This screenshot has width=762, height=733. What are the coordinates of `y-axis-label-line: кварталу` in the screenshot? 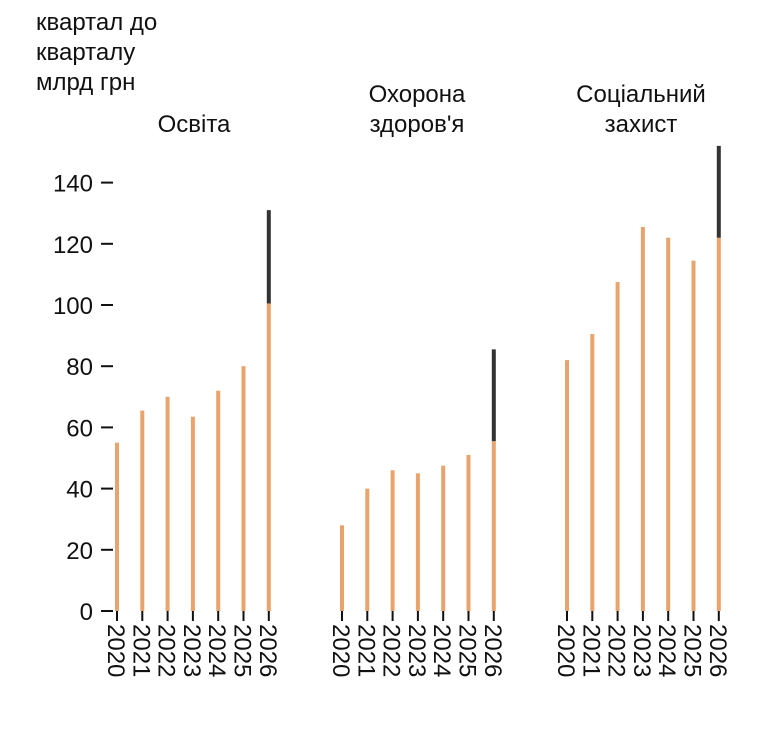 It's located at (85, 52).